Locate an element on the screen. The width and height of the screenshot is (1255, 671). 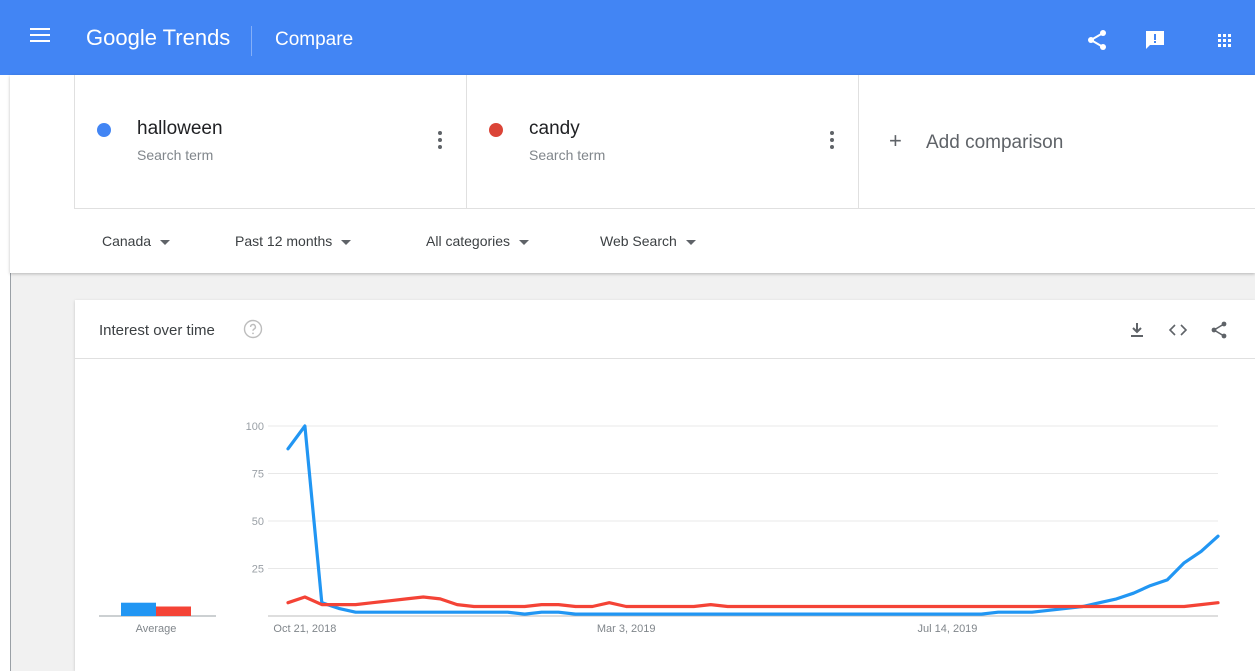
x-tick-label: Oct 21, 2018 is located at coordinates (304, 629).